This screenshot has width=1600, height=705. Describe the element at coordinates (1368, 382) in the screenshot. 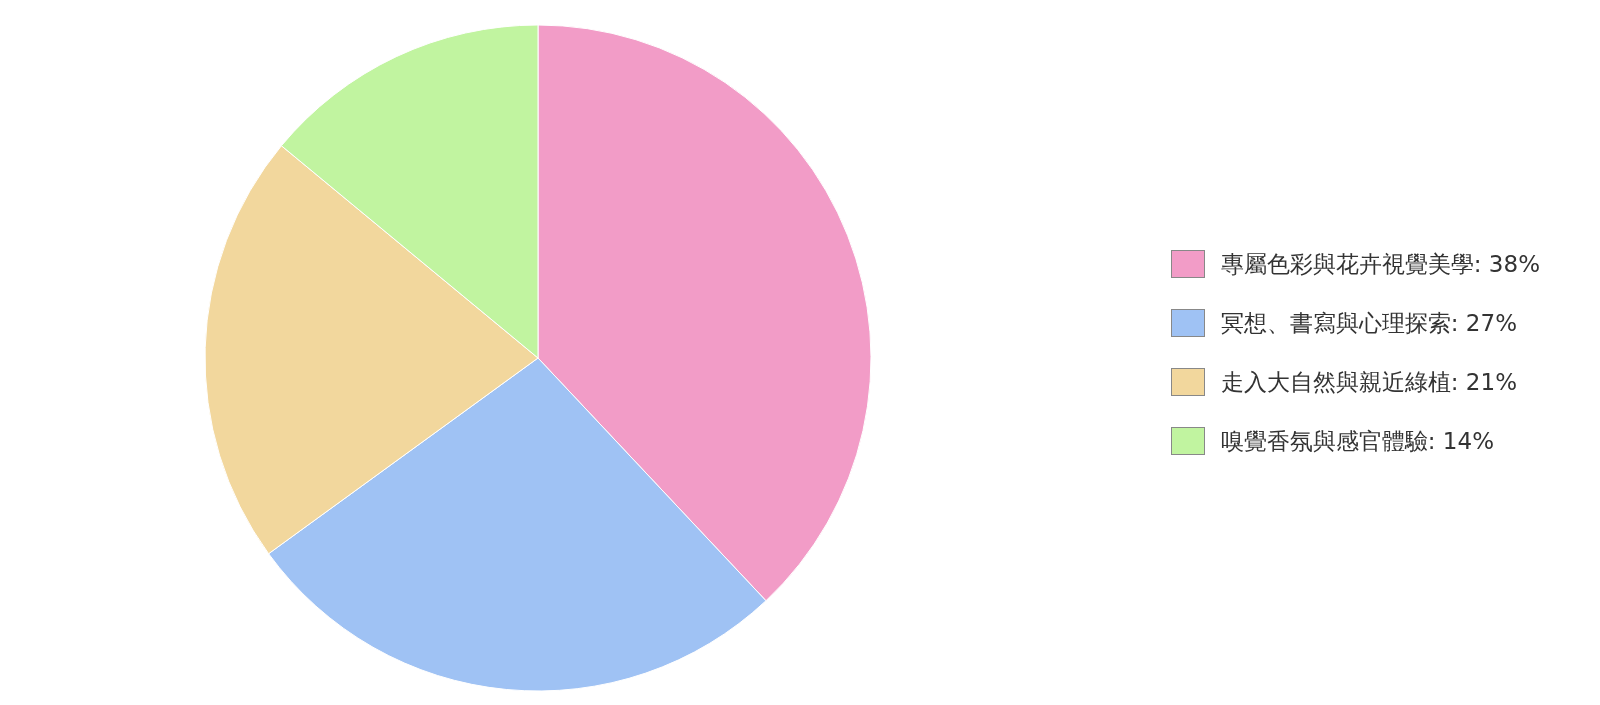

I see `legend-label: 走入大自然與親近綠植: 21%` at that location.